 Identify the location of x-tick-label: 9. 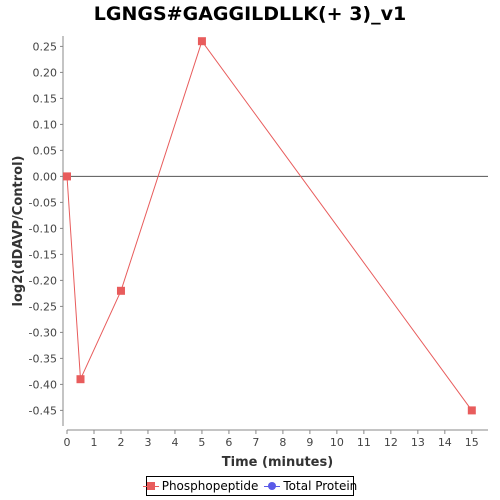
(309, 442).